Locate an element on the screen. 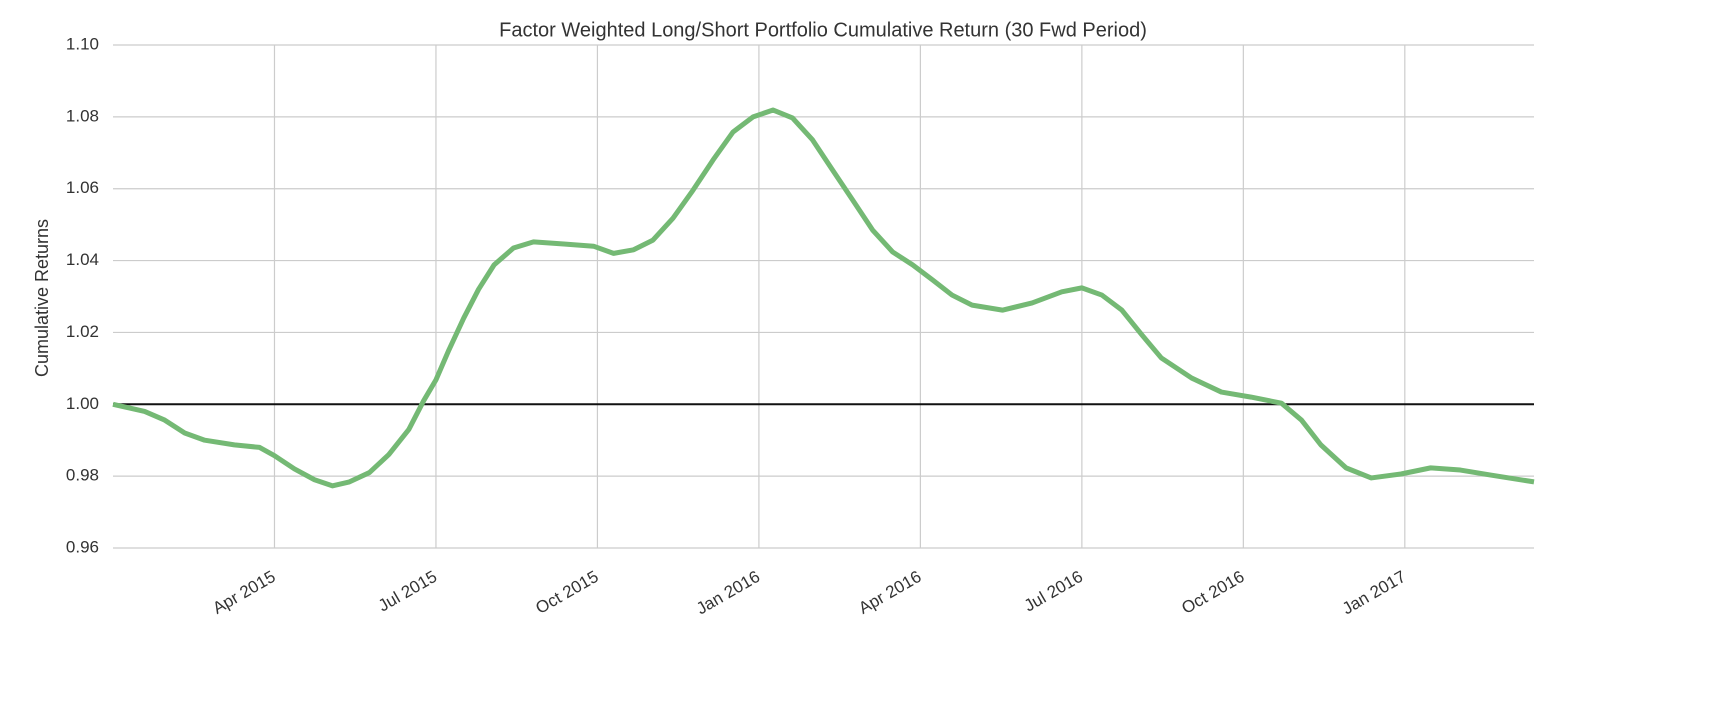  y-tick-label: 1.00 is located at coordinates (82, 403).